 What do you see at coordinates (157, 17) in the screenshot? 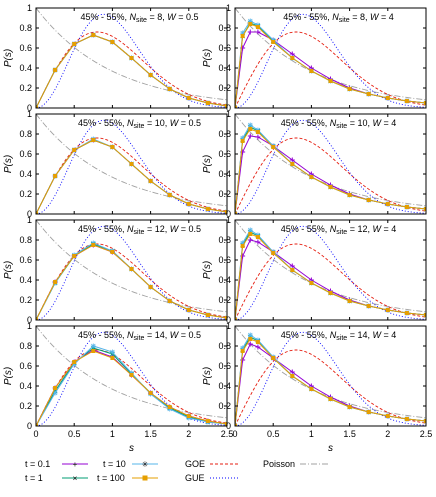
I see `panel-title-part: = 8,` at bounding box center [157, 17].